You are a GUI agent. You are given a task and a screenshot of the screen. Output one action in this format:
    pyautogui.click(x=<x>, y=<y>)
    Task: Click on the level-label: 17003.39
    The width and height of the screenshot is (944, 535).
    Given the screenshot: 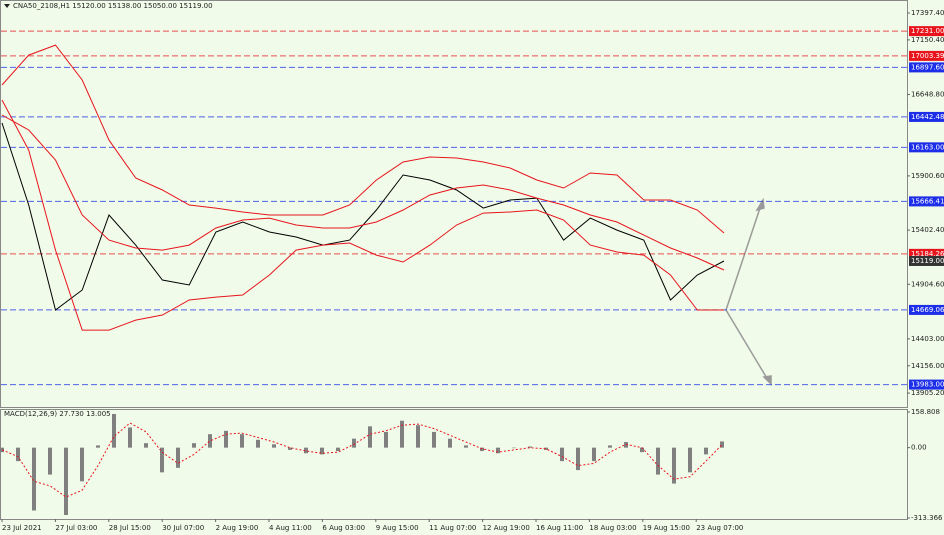 What is the action you would take?
    pyautogui.click(x=927, y=56)
    